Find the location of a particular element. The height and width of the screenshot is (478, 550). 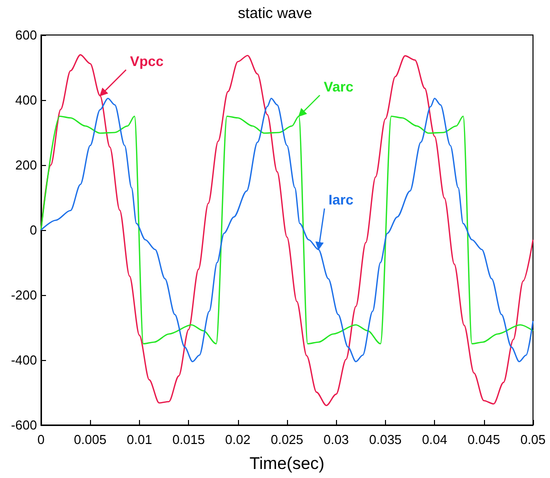

x-tick-label: 0.005 is located at coordinates (90, 439).